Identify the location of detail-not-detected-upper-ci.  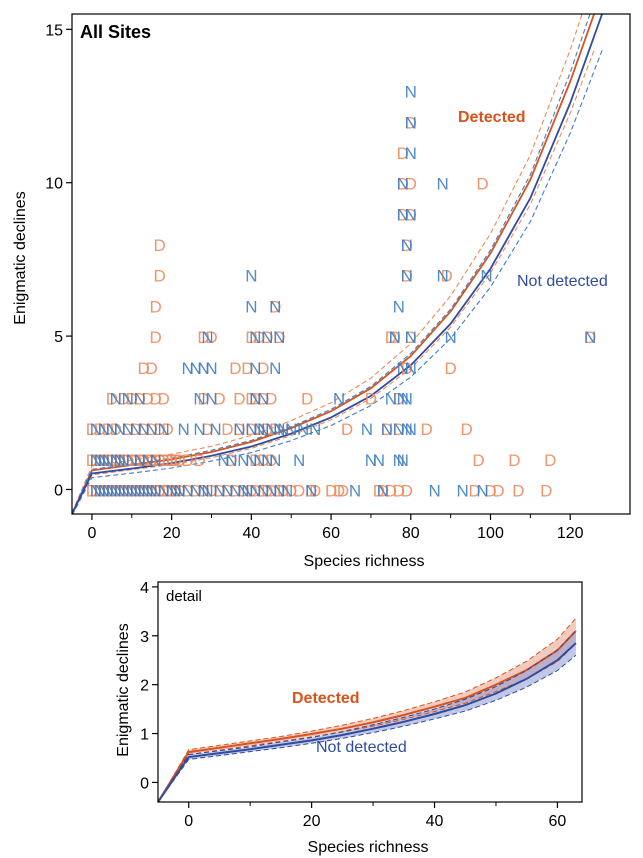
(367, 716).